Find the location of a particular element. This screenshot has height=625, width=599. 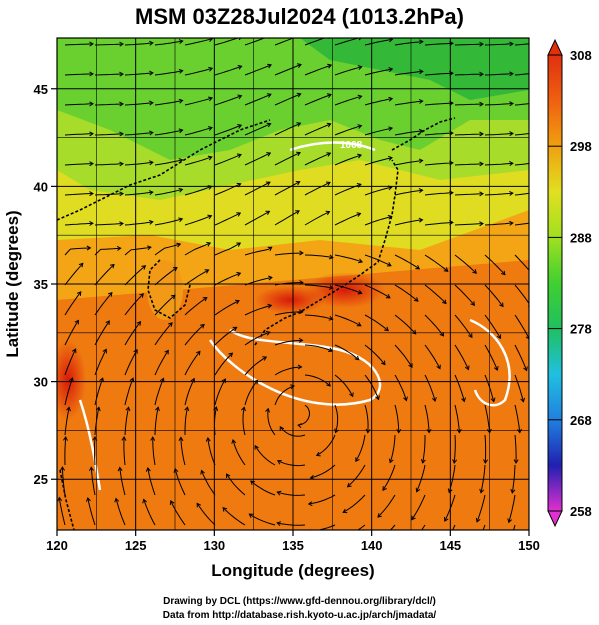

x-tick-label: 150 is located at coordinates (529, 545).